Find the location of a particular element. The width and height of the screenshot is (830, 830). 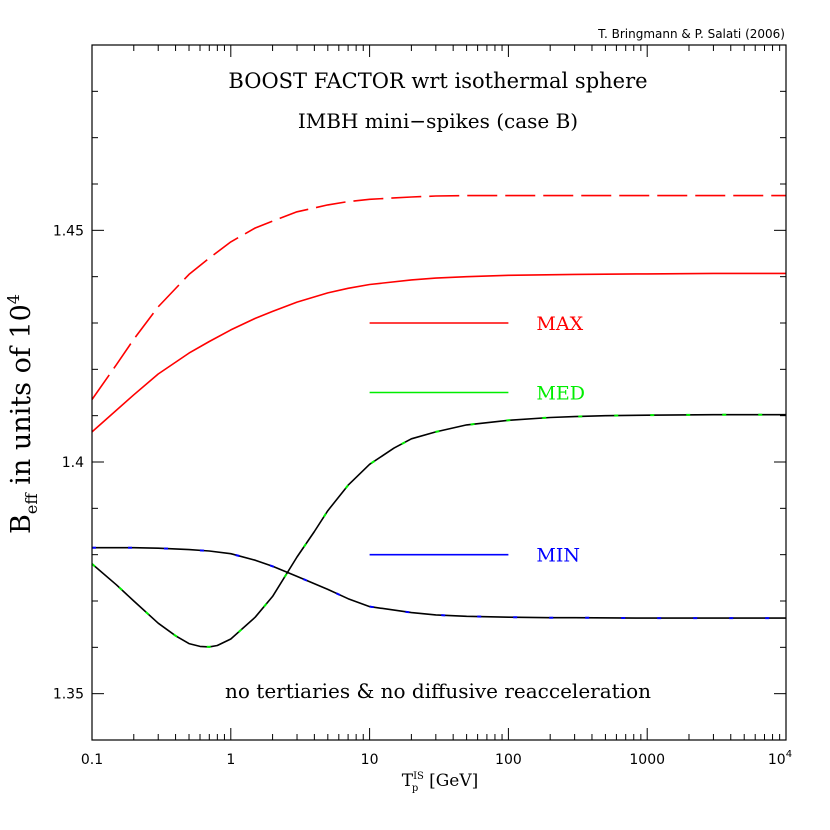

chart-subtitle: IMBH mini−spikes (case B) is located at coordinates (438, 121).